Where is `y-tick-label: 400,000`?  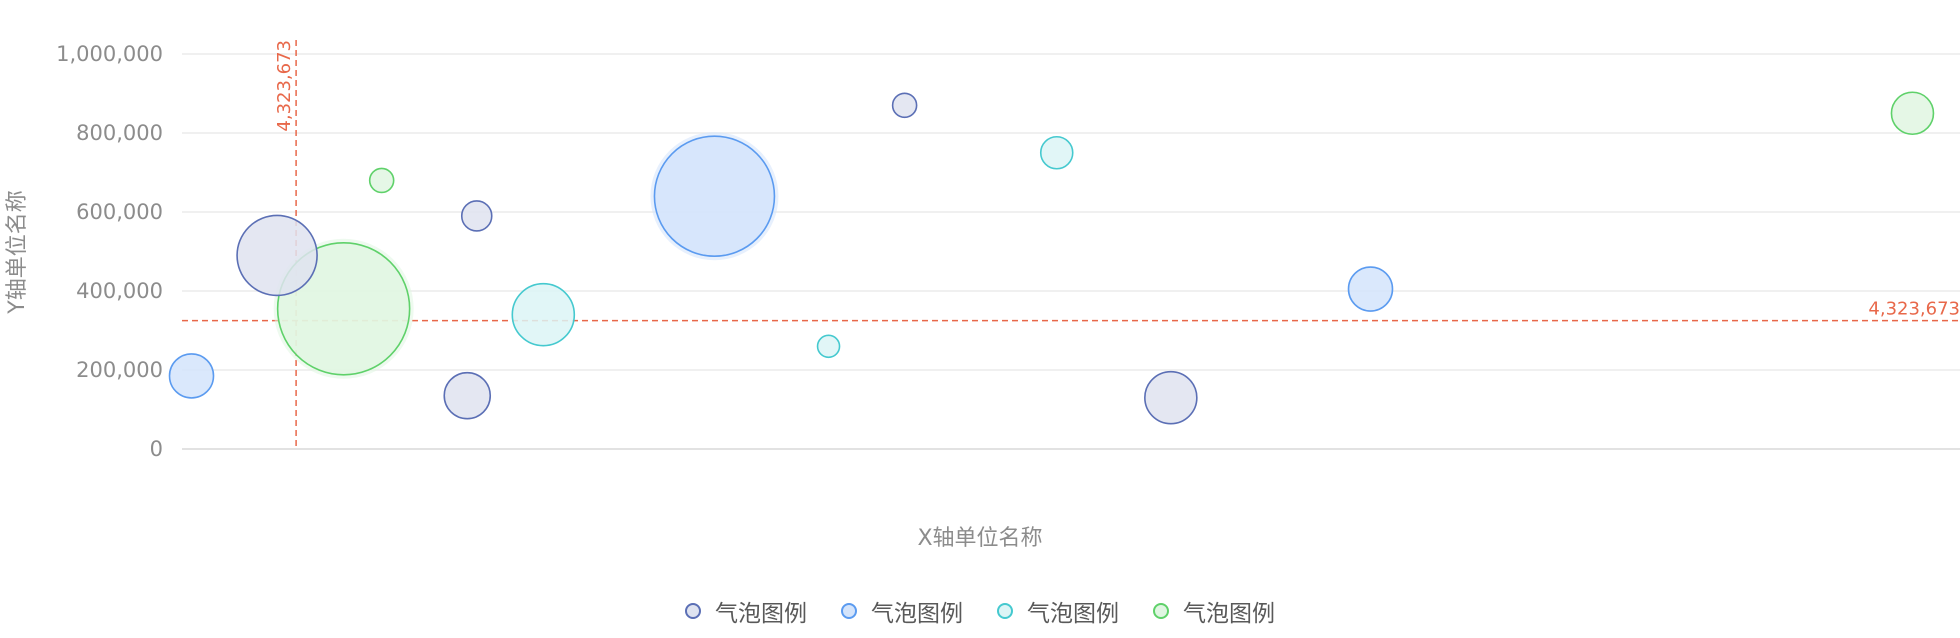
y-tick-label: 400,000 is located at coordinates (119, 291).